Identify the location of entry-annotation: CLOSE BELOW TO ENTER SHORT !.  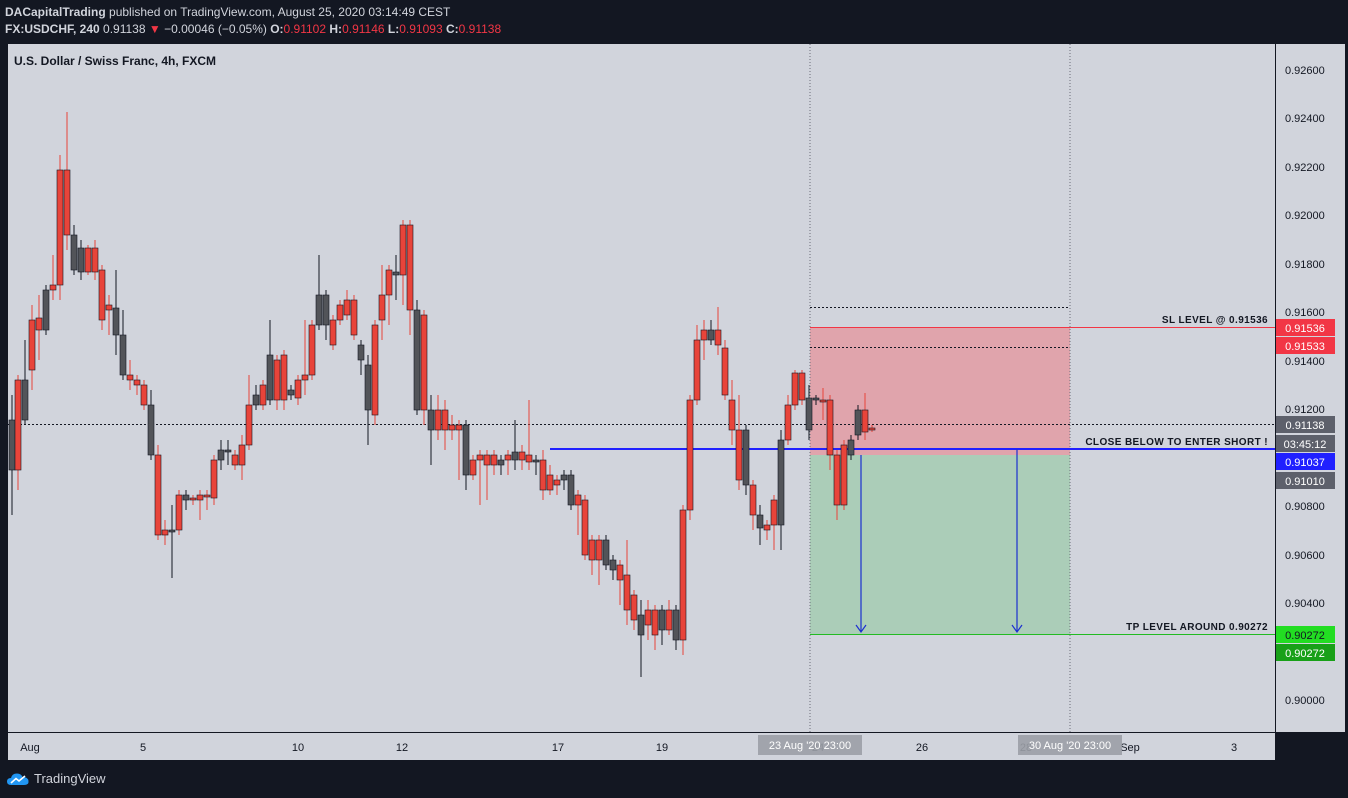
(1176, 442).